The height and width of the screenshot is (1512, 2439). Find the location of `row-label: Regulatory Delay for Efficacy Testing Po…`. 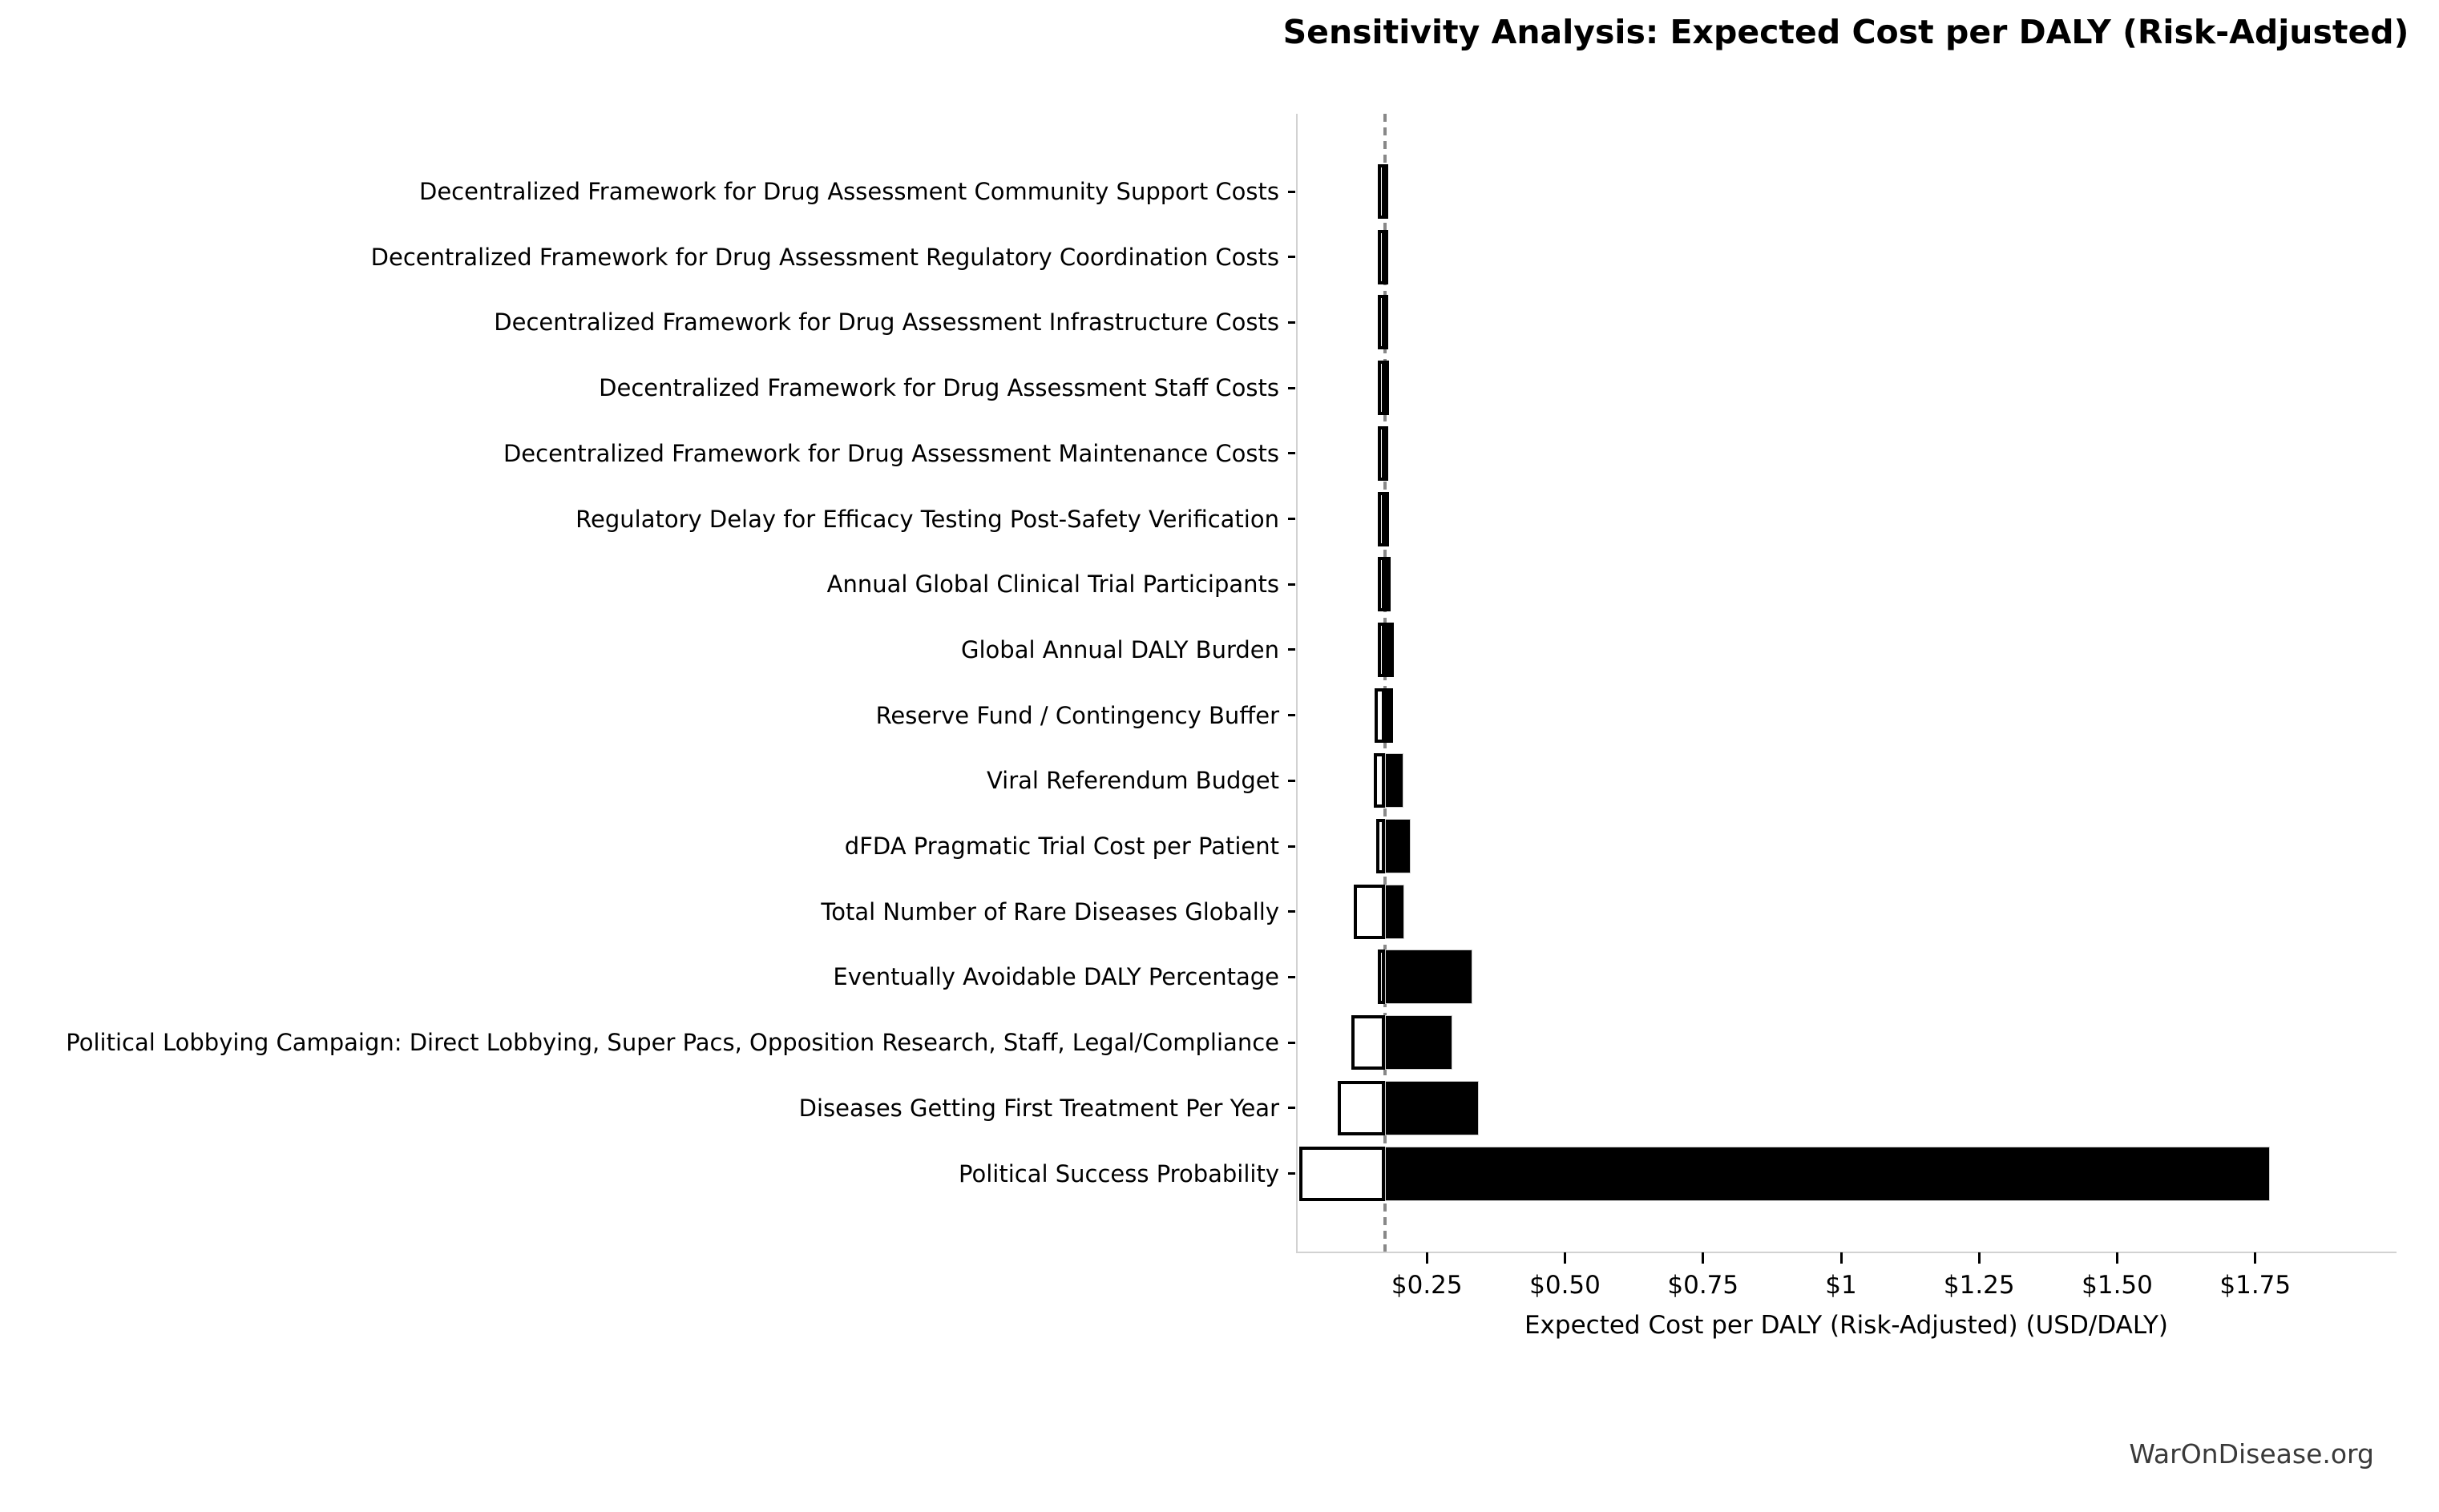

row-label: Regulatory Delay for Efficacy Testing Po… is located at coordinates (927, 519).